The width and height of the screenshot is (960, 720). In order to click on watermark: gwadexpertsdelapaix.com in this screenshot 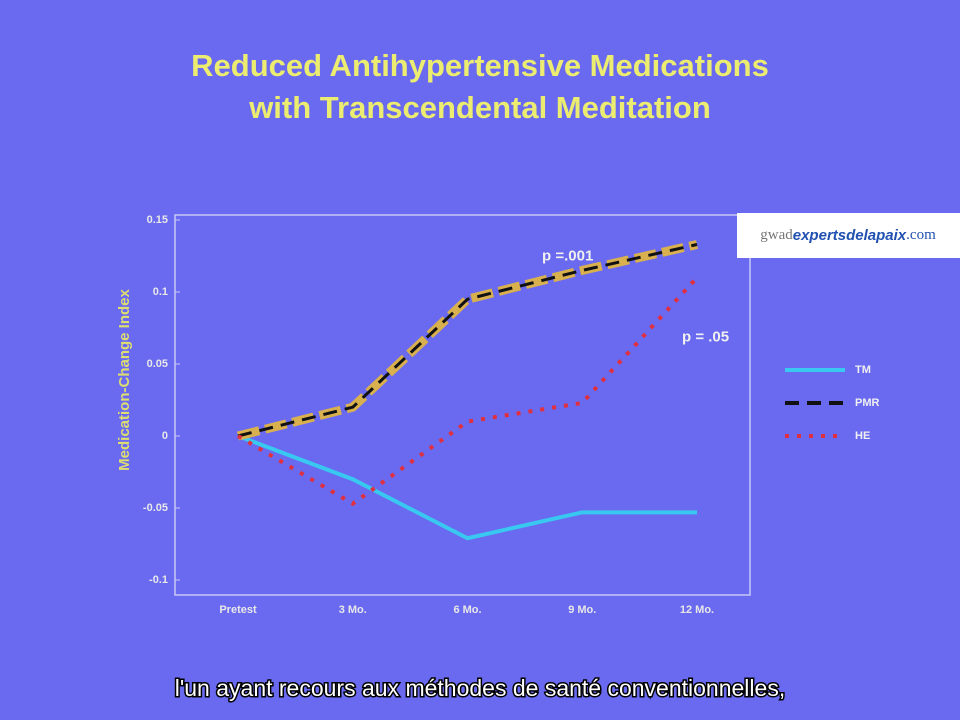, I will do `click(848, 235)`.